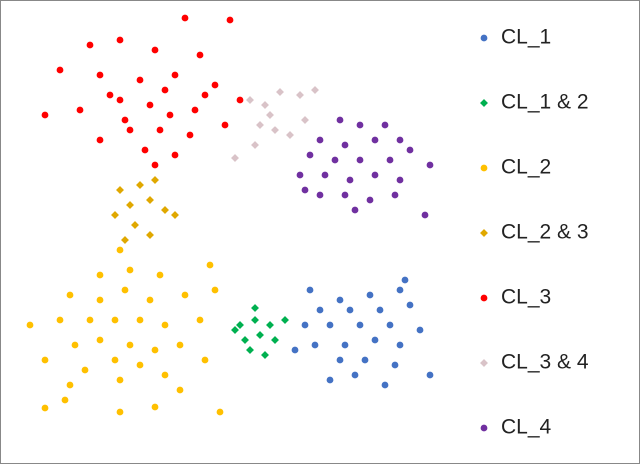  Describe the element at coordinates (526, 37) in the screenshot. I see `legend-label: CL_1` at that location.